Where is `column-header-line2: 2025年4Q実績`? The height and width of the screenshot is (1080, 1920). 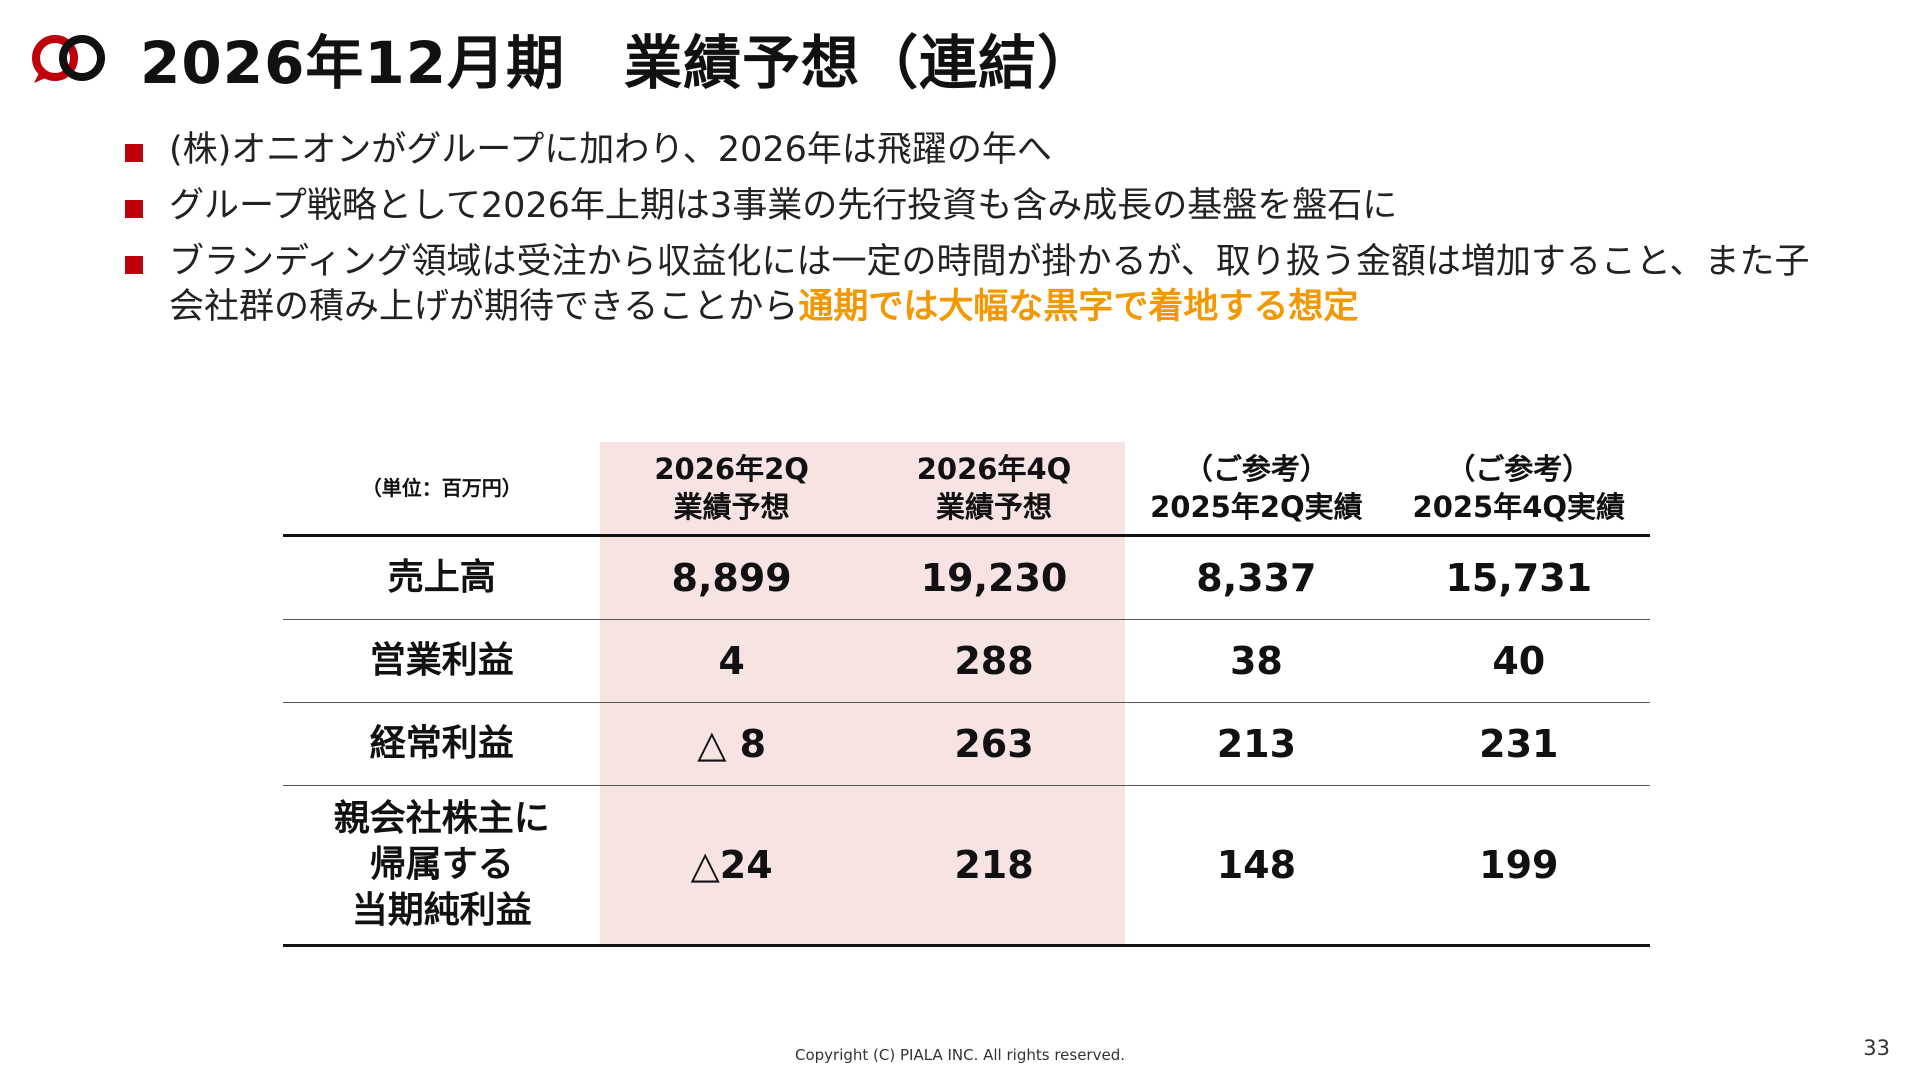 column-header-line2: 2025年4Q実績 is located at coordinates (1519, 507).